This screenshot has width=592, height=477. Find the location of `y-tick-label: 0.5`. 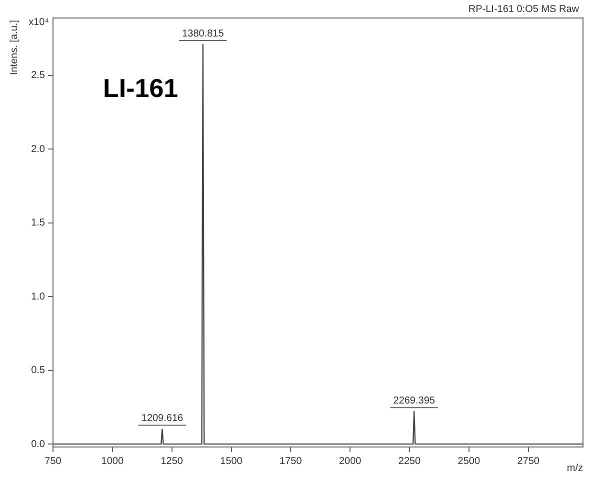

y-tick-label: 0.5 is located at coordinates (38, 370).